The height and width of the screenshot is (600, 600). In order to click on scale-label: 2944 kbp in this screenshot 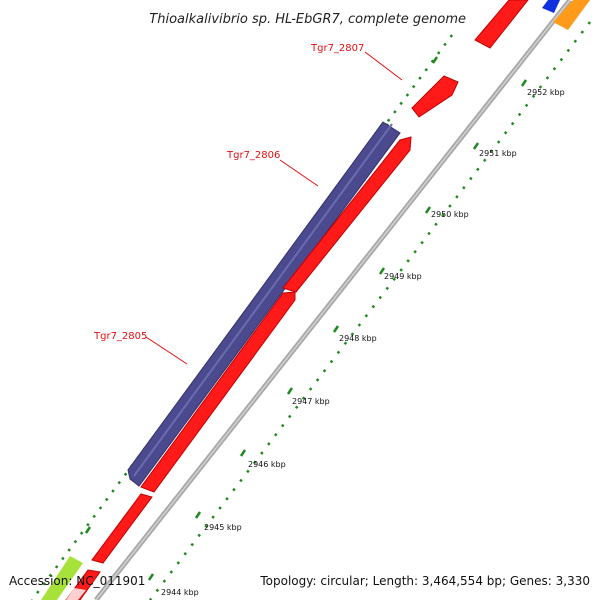, I will do `click(180, 592)`.